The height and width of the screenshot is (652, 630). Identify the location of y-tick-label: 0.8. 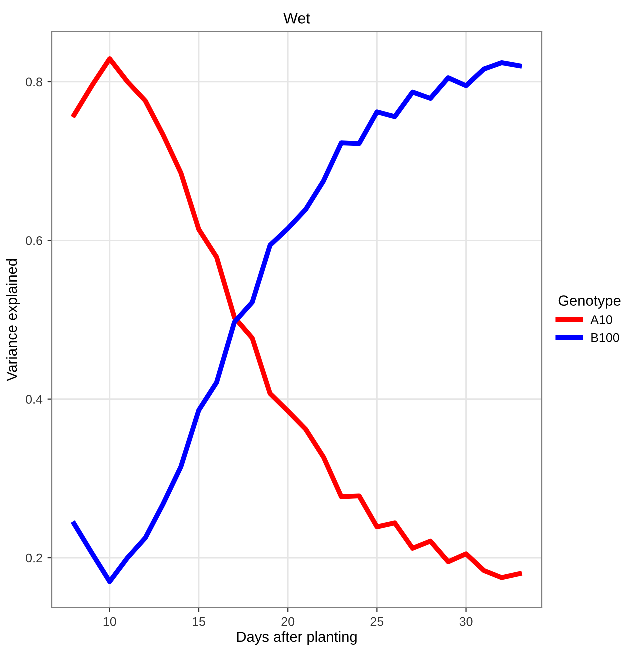
(34, 82).